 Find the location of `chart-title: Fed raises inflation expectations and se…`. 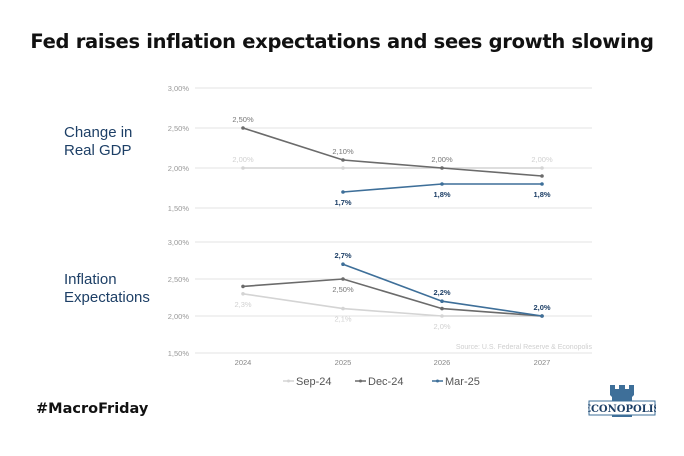

chart-title: Fed raises inflation expectations and se… is located at coordinates (342, 41).